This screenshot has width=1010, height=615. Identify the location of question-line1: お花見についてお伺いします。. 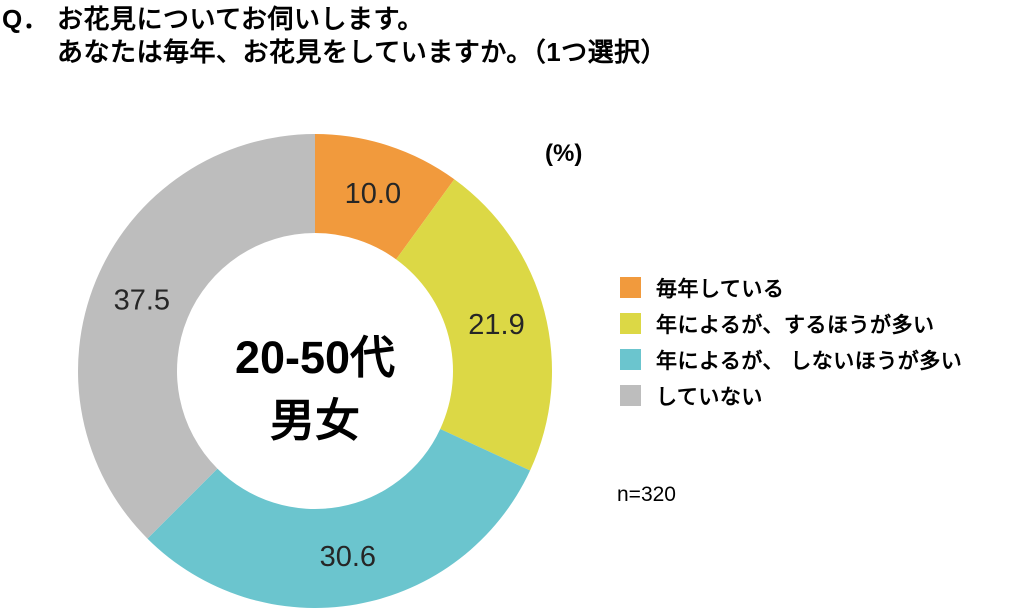
(240, 19).